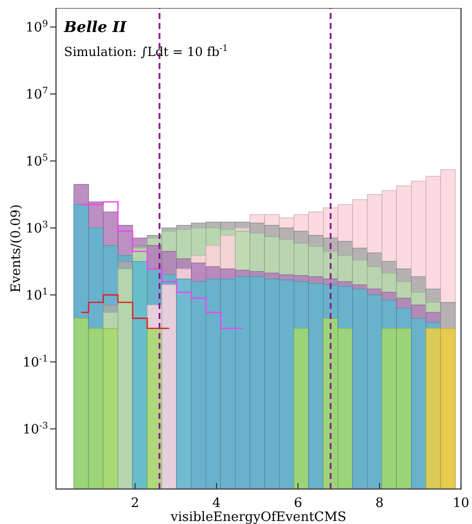 This screenshot has height=524, width=472. I want to click on annotation: Belle II, so click(95, 27).